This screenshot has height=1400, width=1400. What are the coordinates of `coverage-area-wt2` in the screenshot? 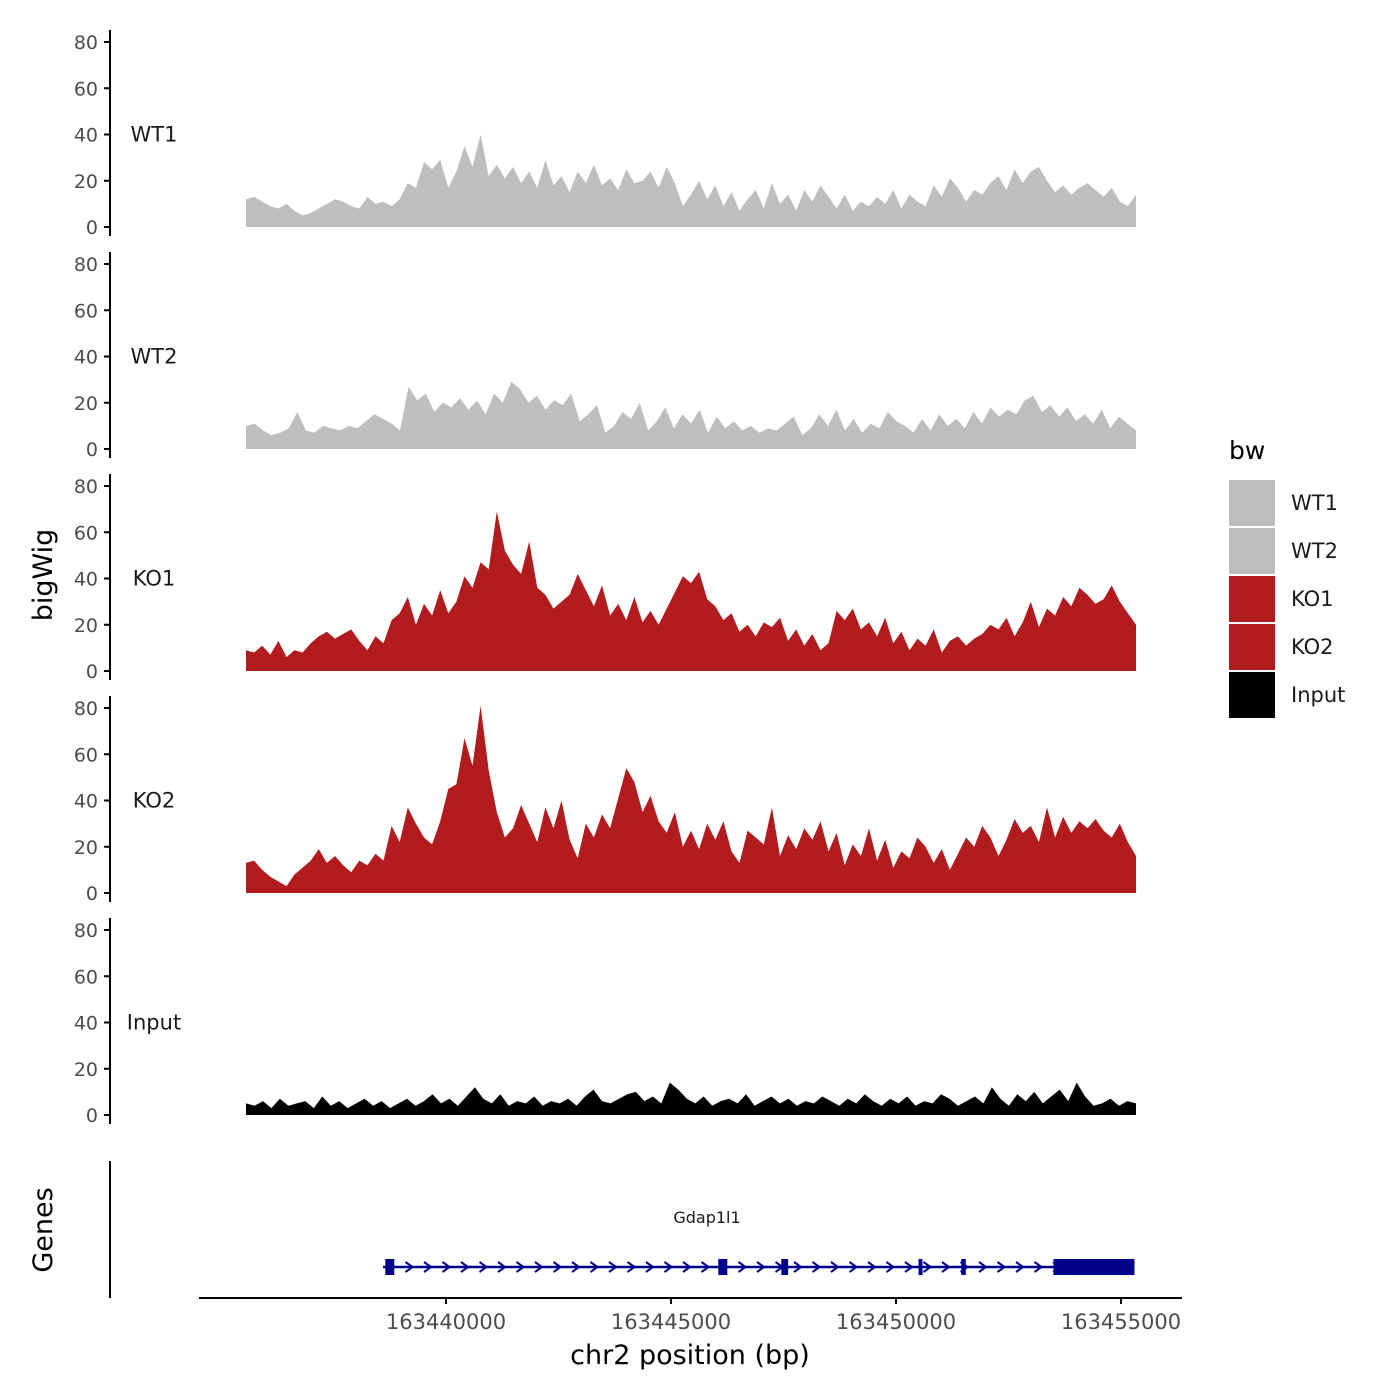 It's located at (691, 415).